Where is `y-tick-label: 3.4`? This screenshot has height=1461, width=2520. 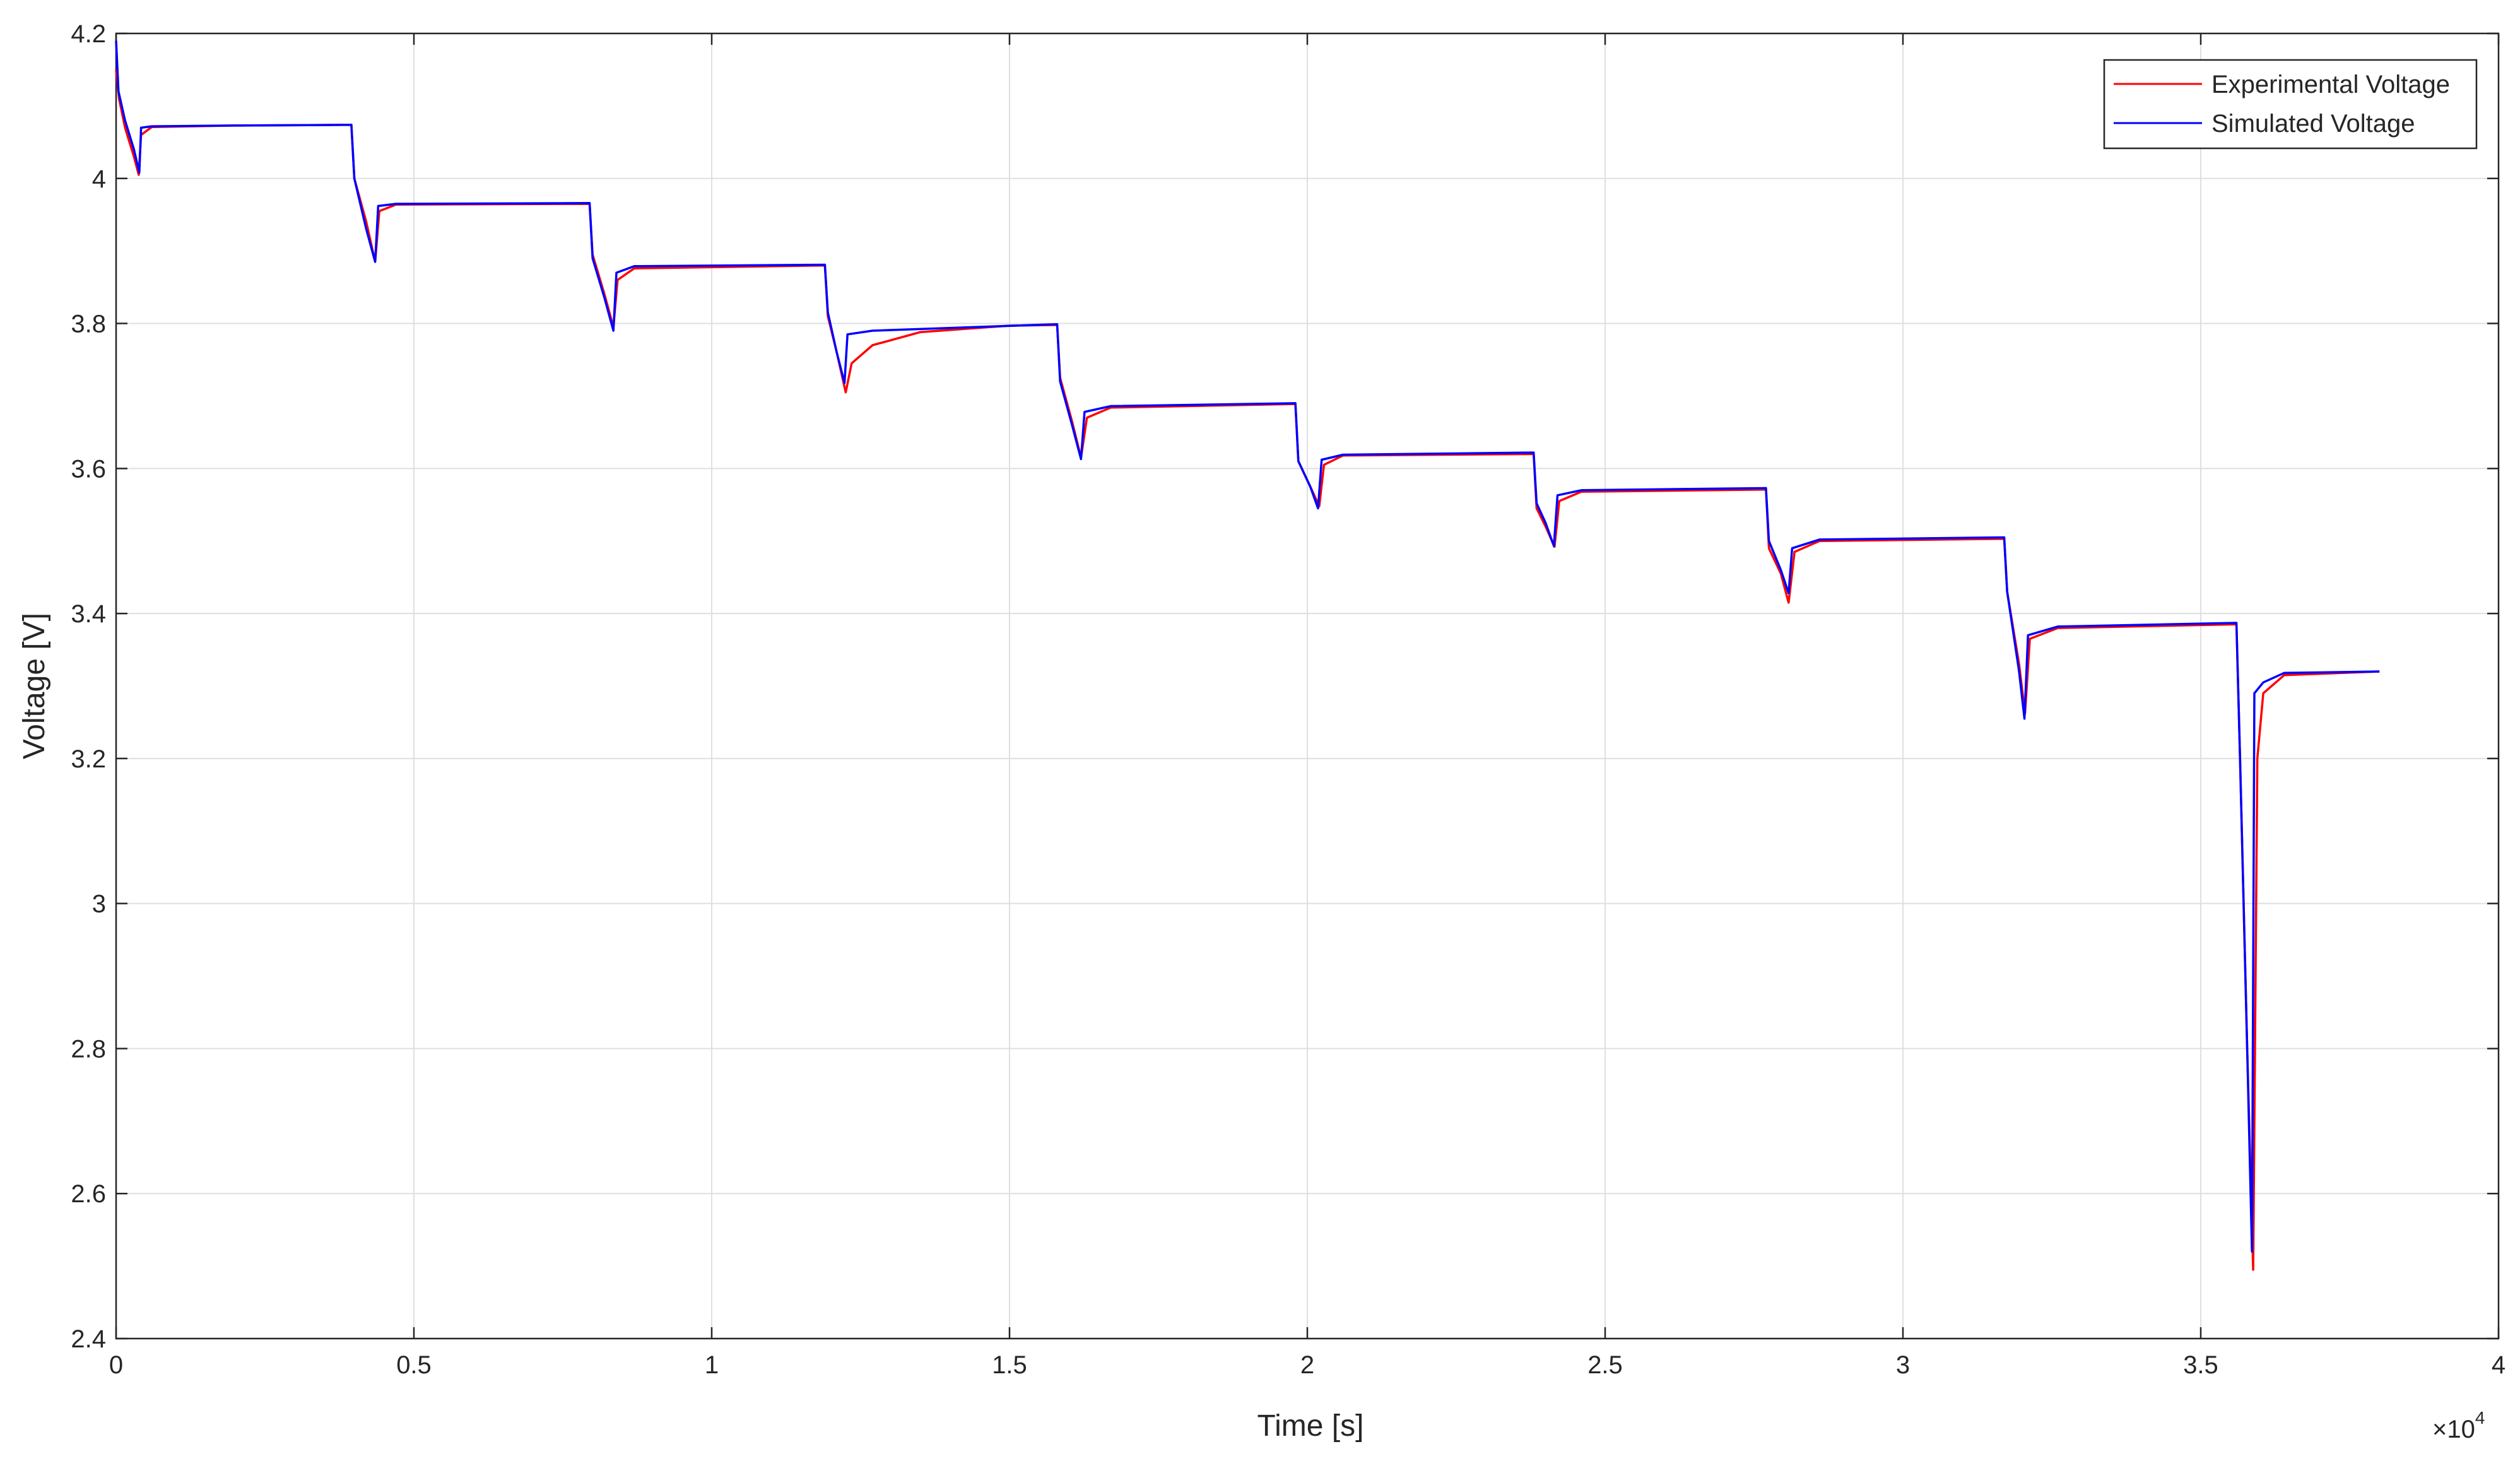 y-tick-label: 3.4 is located at coordinates (88, 614).